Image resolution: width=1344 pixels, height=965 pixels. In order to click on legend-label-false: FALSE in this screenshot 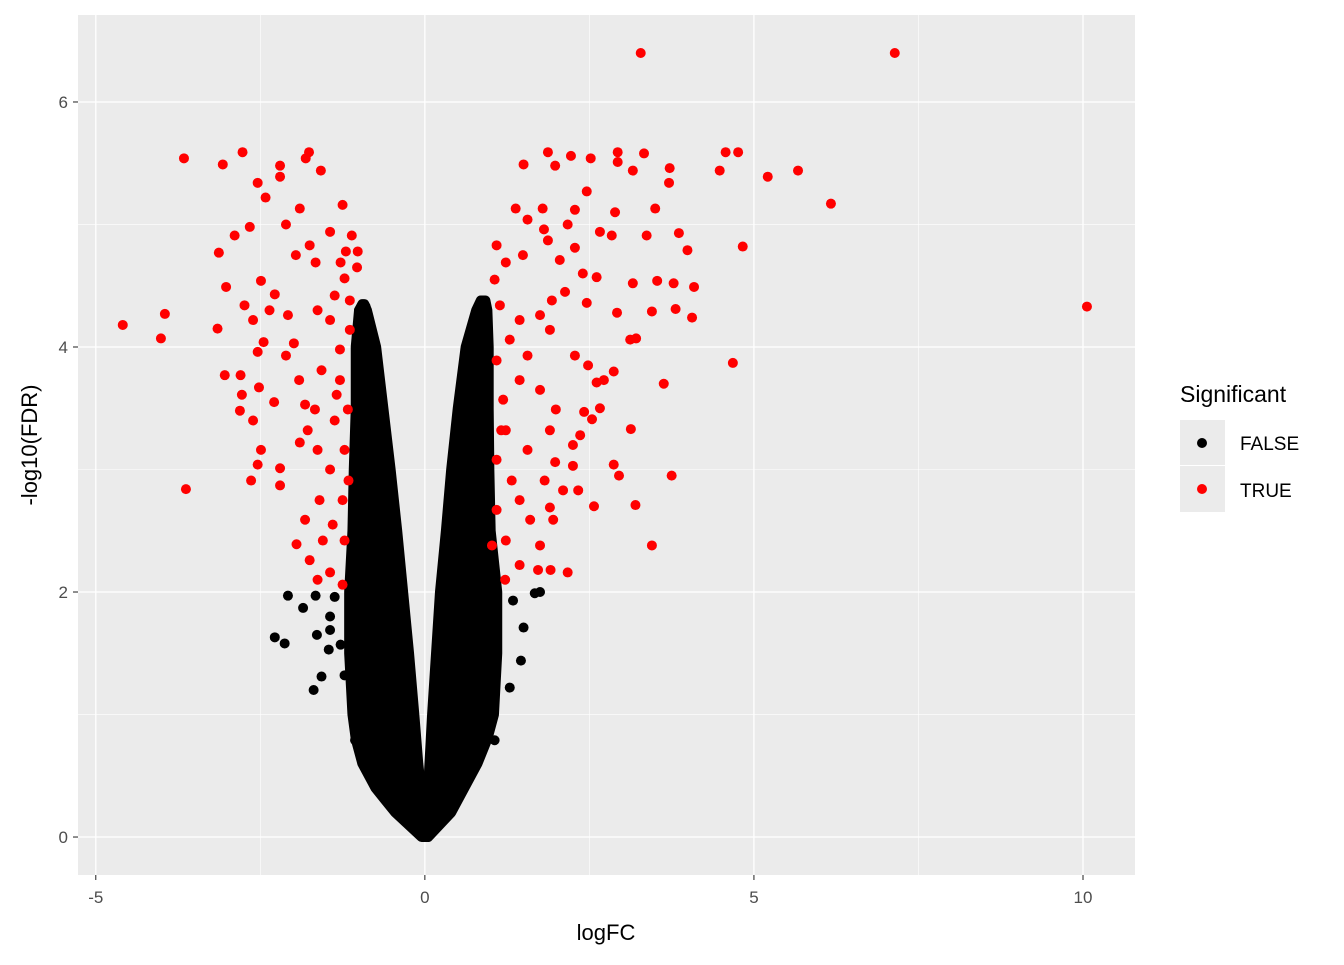, I will do `click(1269, 444)`.